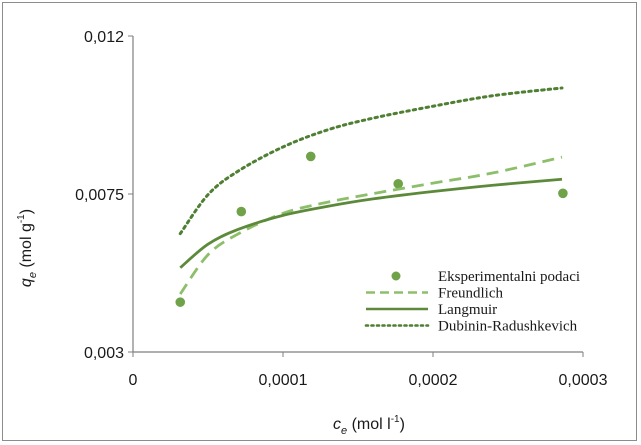 This screenshot has height=445, width=641. I want to click on x-tick-label: 0, so click(133, 380).